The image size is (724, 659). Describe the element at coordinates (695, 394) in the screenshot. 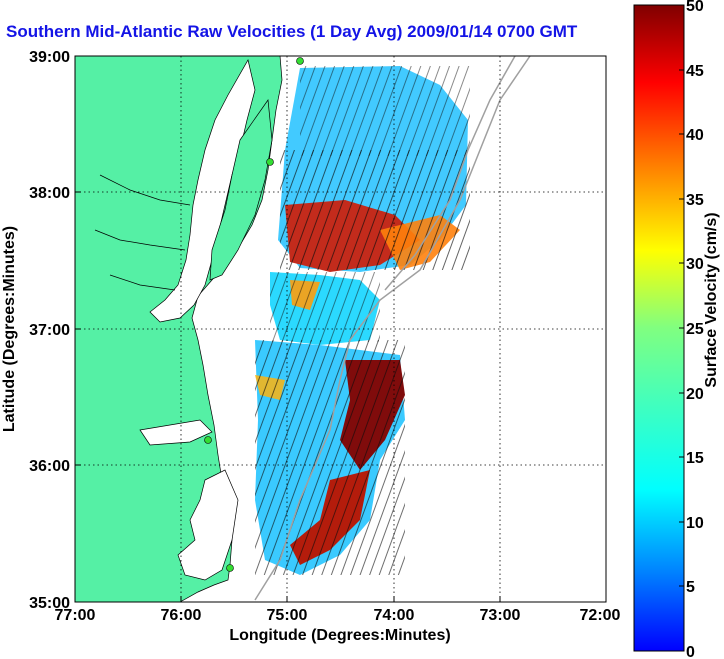

I see `colorbar-tick-label: 20` at that location.